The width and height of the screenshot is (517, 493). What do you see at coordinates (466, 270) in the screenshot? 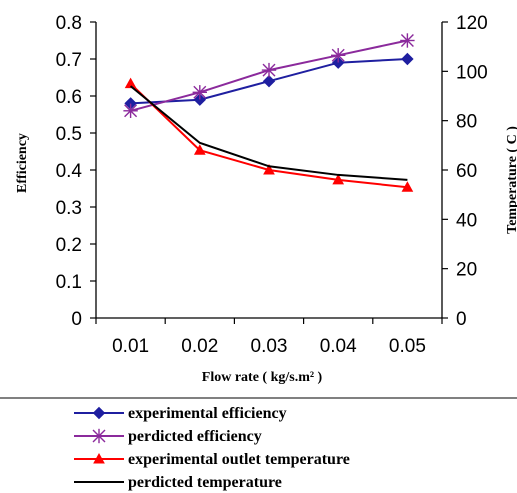
I see `y-right-tick-label: 20` at bounding box center [466, 270].